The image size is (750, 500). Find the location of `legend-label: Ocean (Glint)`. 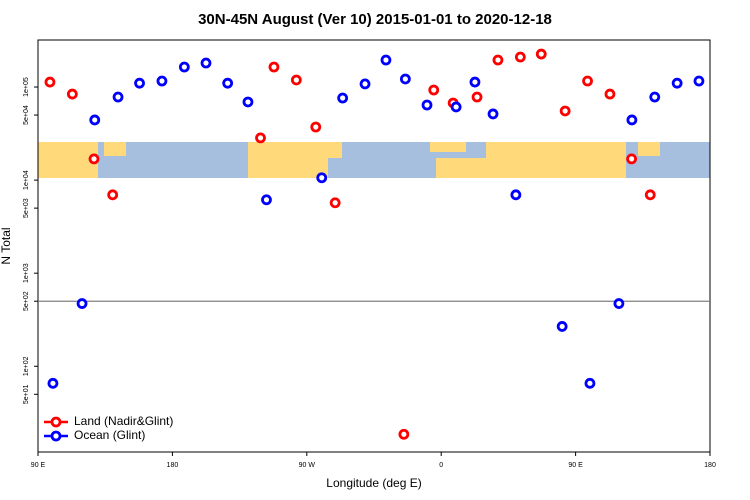

legend-label: Ocean (Glint) is located at coordinates (109, 435).